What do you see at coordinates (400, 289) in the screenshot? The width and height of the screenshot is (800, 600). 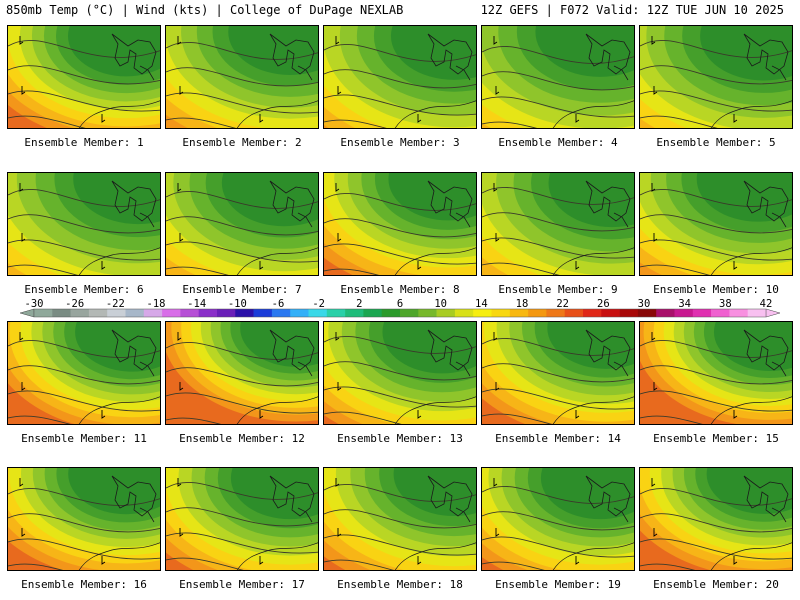 I see `ensemble-member-caption: Ensemble Member: 8` at bounding box center [400, 289].